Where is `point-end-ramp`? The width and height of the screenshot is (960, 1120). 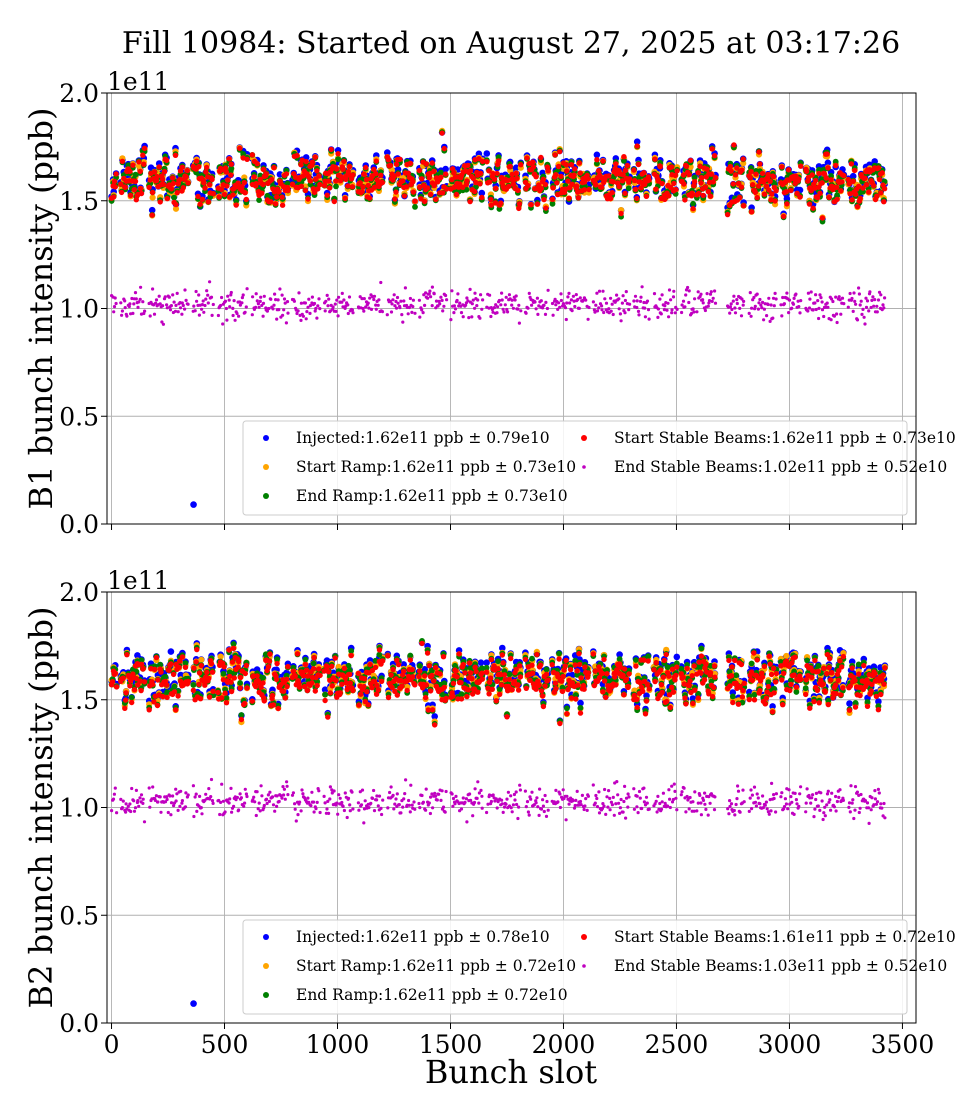 point-end-ramp is located at coordinates (693, 203).